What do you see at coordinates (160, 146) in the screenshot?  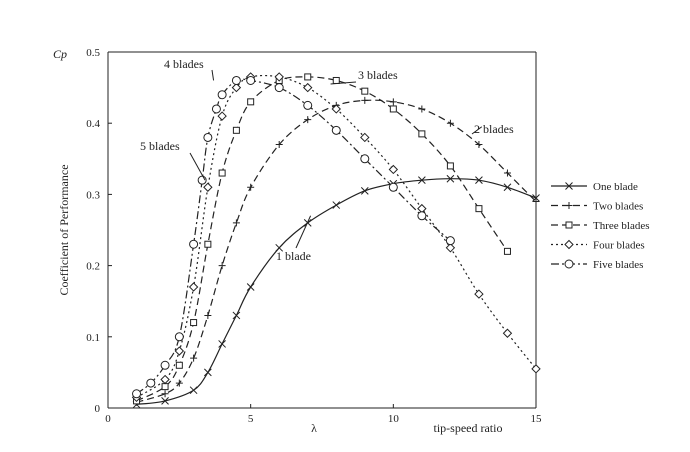 I see `annotation-label: 5 blades` at bounding box center [160, 146].